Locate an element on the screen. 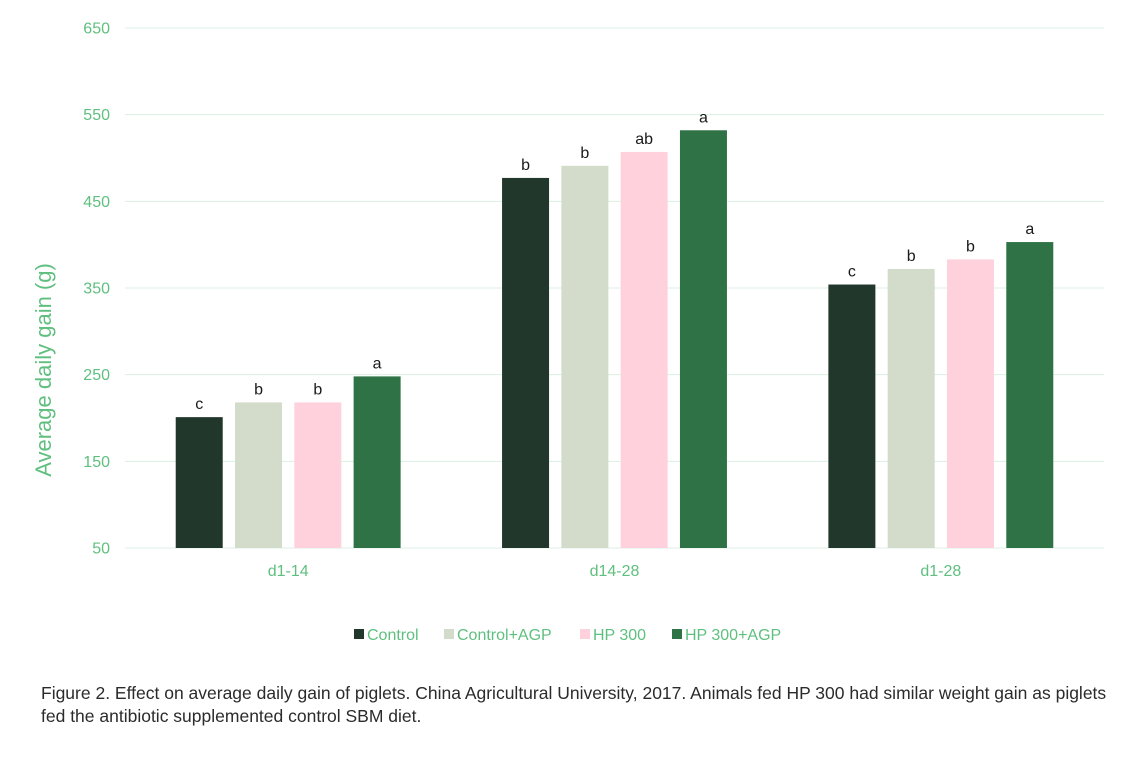 This screenshot has width=1134, height=760. bar-d14-28-hp-300-agp is located at coordinates (703, 339).